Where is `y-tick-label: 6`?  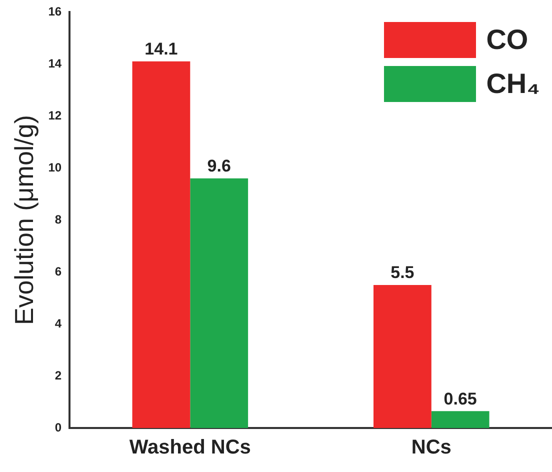
y-tick-label: 6 is located at coordinates (58, 271).